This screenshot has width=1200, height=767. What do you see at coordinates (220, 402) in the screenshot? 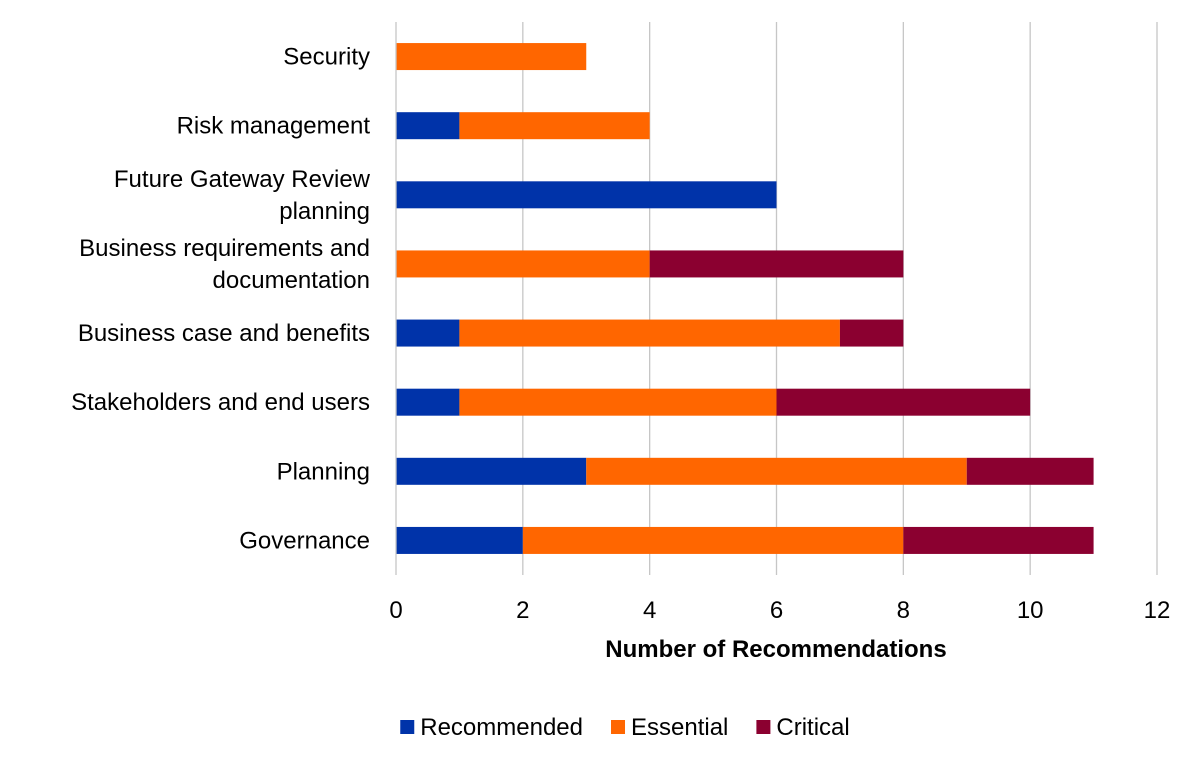
I see `category-label: Stakeholders and end users` at bounding box center [220, 402].